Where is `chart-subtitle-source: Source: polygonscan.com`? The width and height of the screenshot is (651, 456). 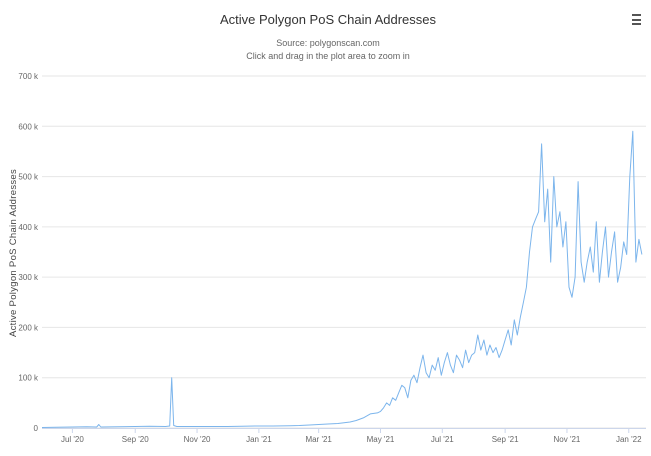
chart-subtitle-source: Source: polygonscan.com is located at coordinates (328, 43).